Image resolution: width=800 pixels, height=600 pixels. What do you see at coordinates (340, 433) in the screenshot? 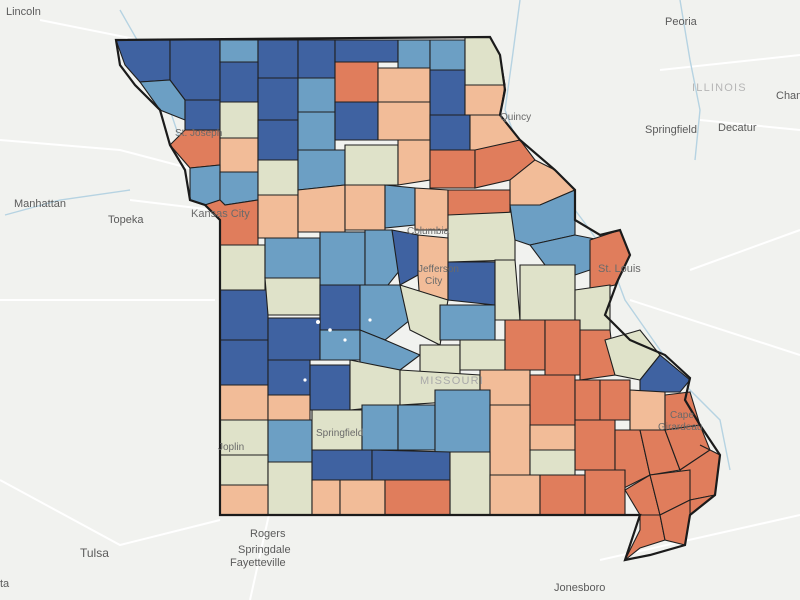
I see `city-label-springfield-mo: Springfield` at bounding box center [340, 433].